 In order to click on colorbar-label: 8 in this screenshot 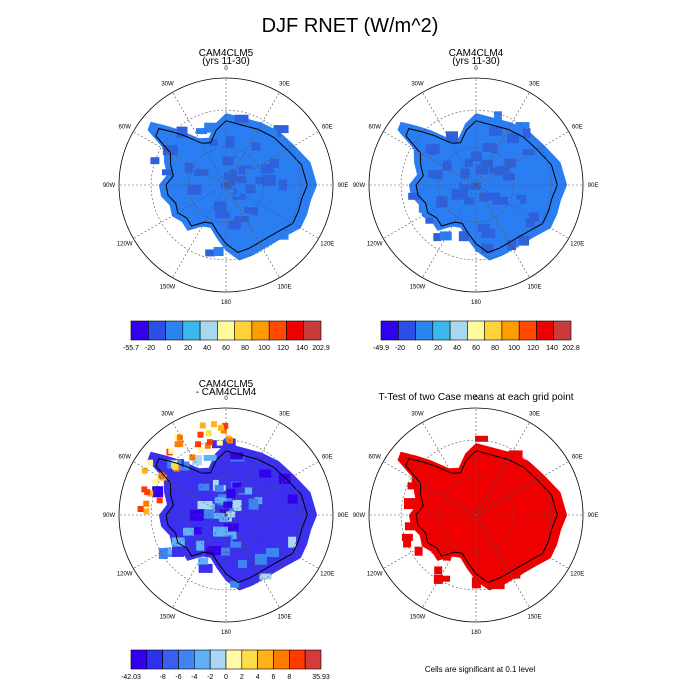, I will do `click(289, 677)`.